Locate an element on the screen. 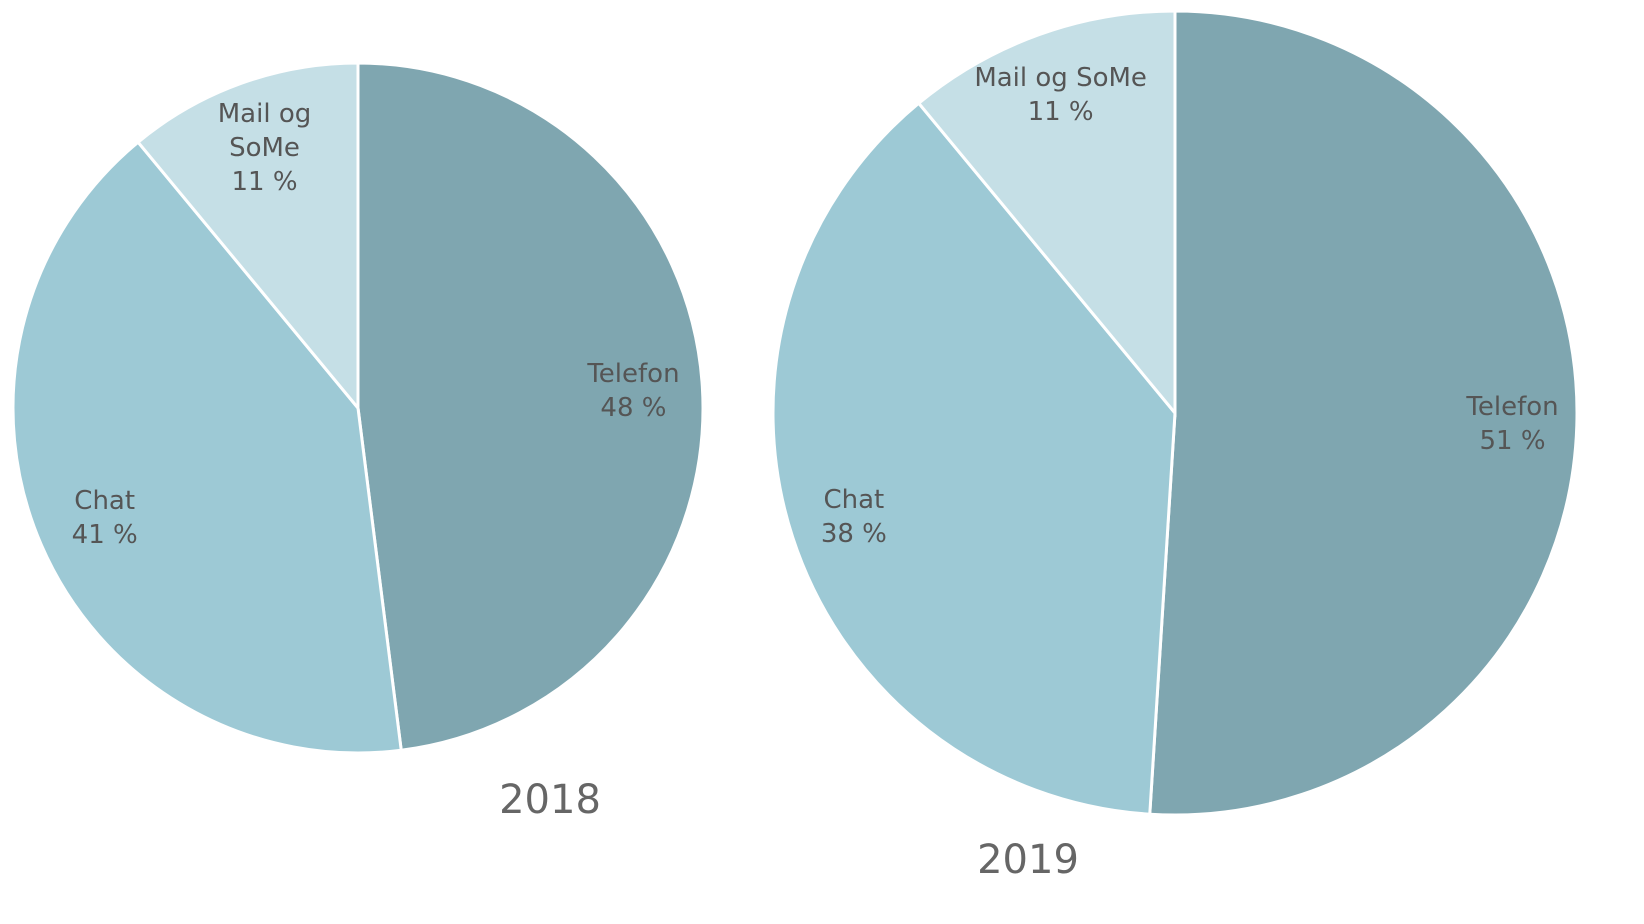 The height and width of the screenshot is (924, 1644). chart-title: 2018 is located at coordinates (550, 800).